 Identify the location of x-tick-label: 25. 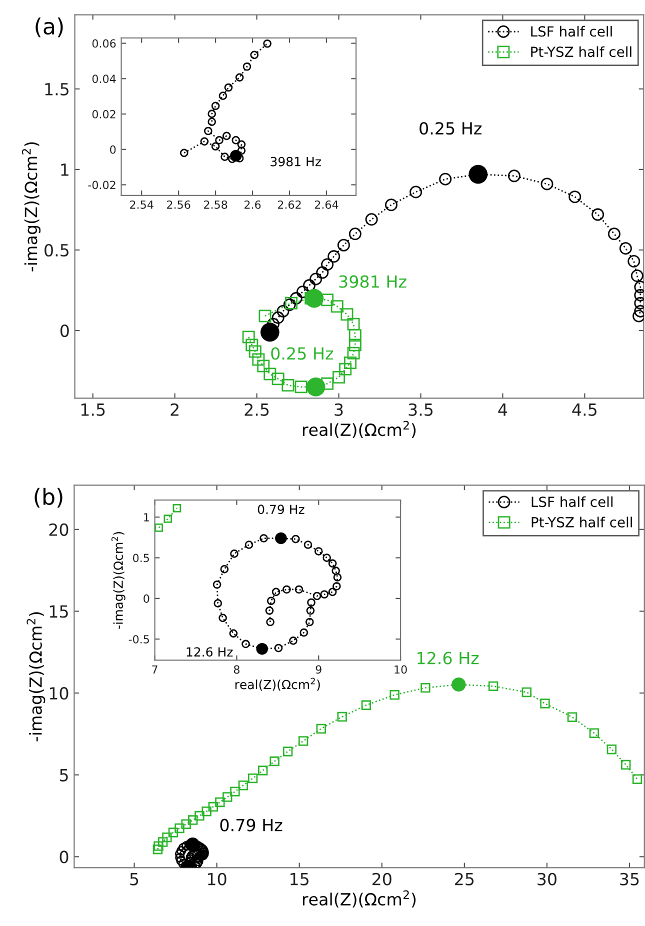
(464, 879).